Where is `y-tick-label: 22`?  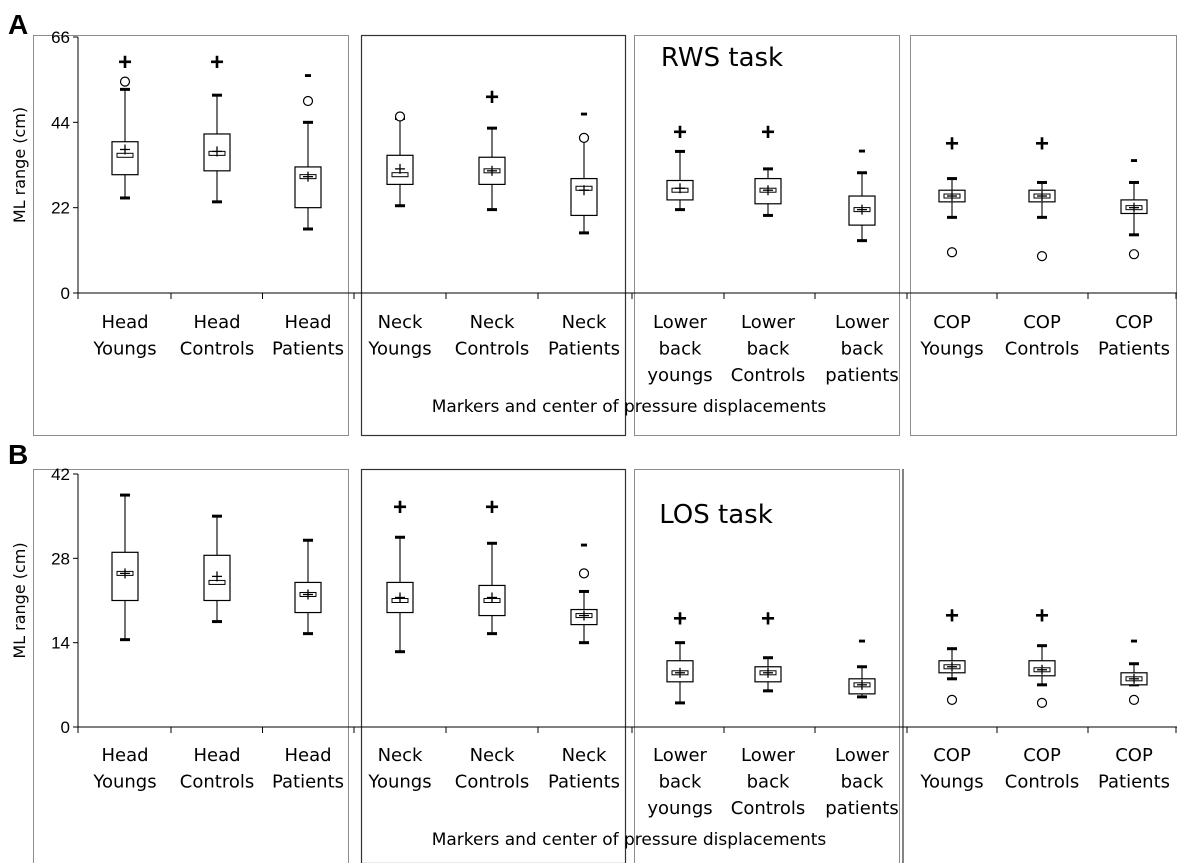
y-tick-label: 22 is located at coordinates (60, 208).